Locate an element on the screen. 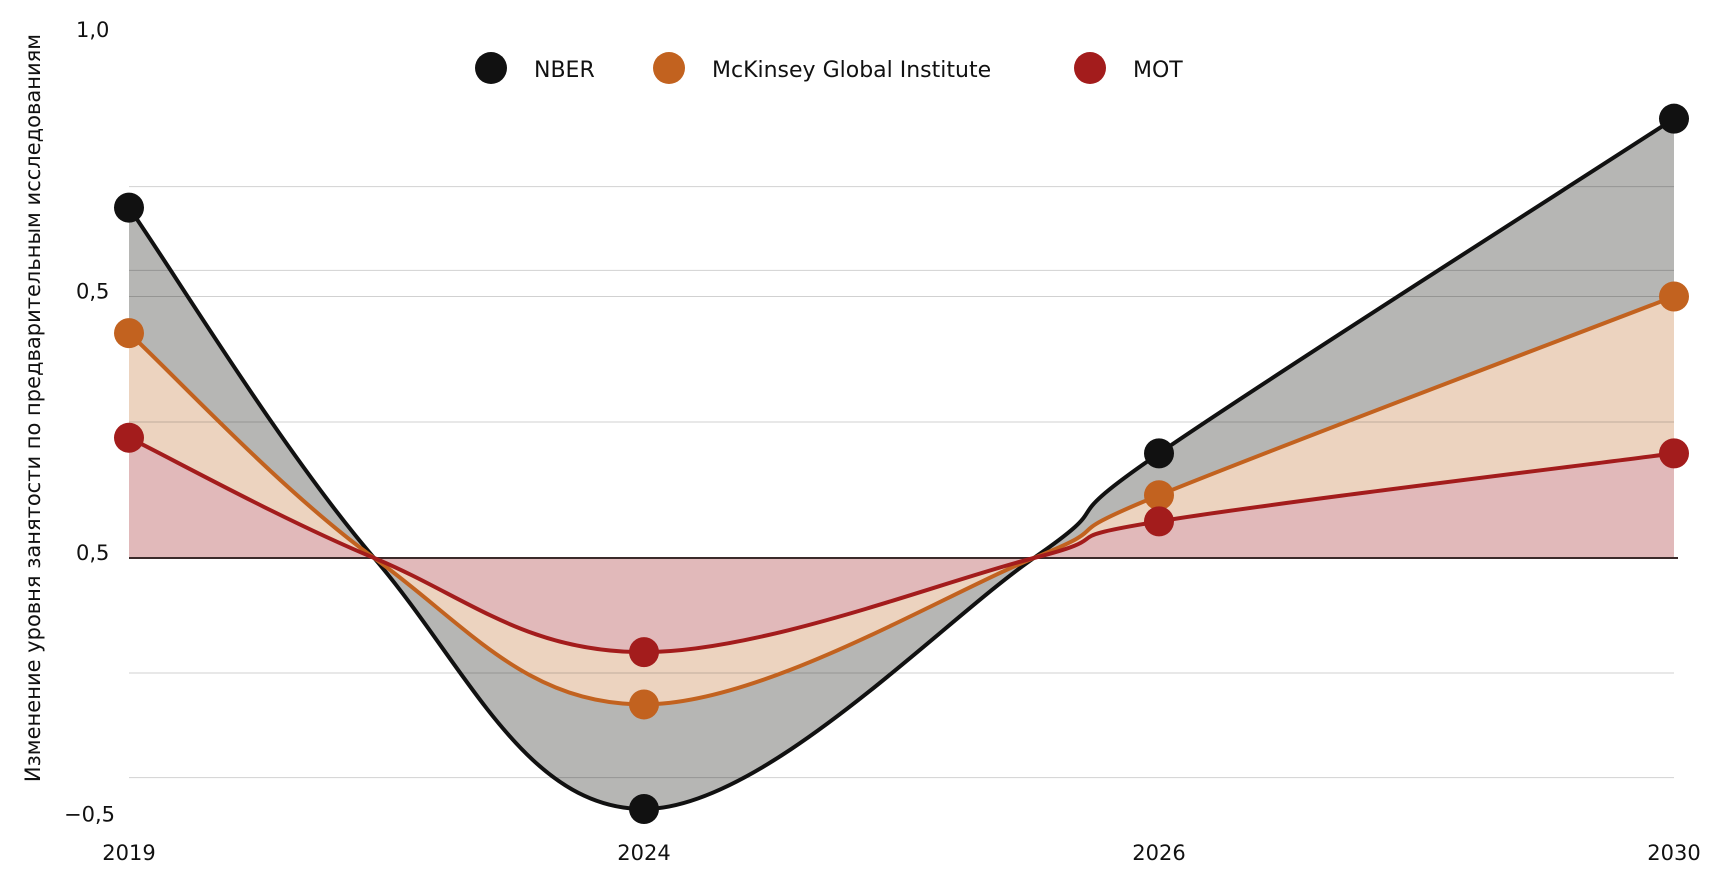 This screenshot has width=1718, height=873. x-tick-label: 2024 is located at coordinates (643, 853).